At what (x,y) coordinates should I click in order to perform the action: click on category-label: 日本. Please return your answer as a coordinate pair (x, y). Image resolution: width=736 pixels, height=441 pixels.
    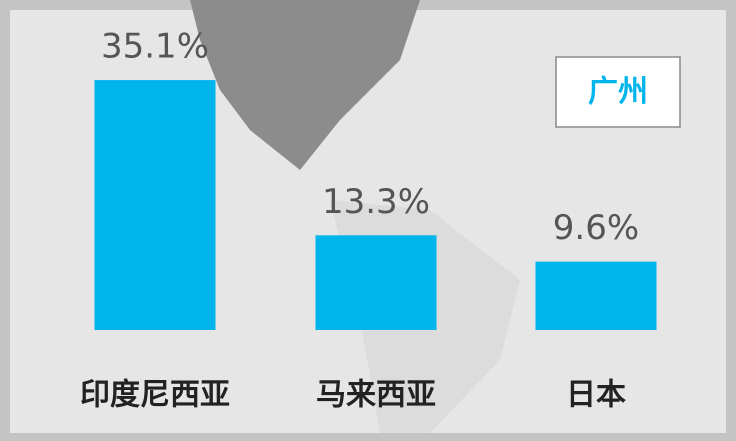
    Looking at the image, I should click on (596, 395).